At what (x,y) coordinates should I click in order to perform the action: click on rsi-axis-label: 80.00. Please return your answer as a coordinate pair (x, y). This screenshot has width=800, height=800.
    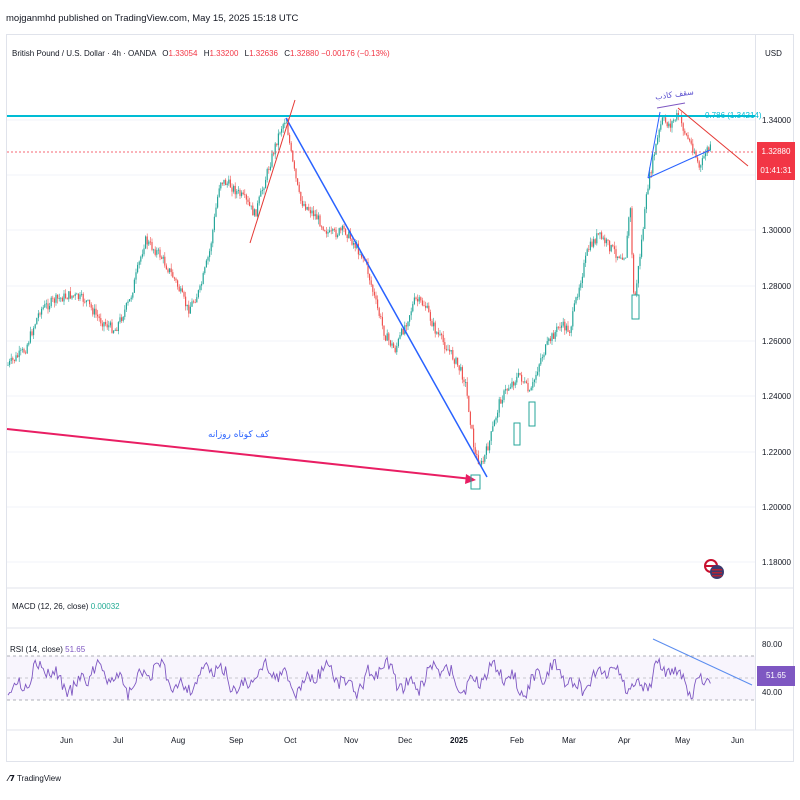
    Looking at the image, I should click on (772, 644).